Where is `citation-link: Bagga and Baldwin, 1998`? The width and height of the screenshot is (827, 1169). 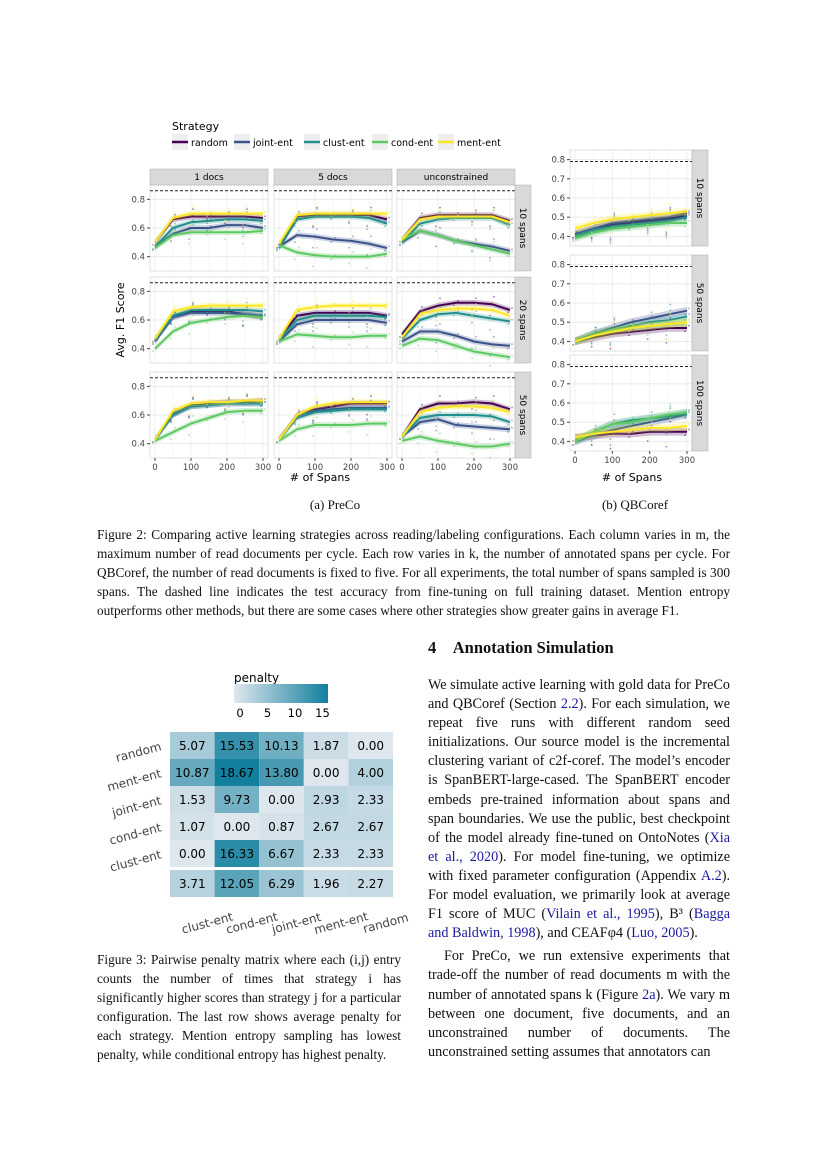 citation-link: Bagga and Baldwin, 1998 is located at coordinates (579, 924).